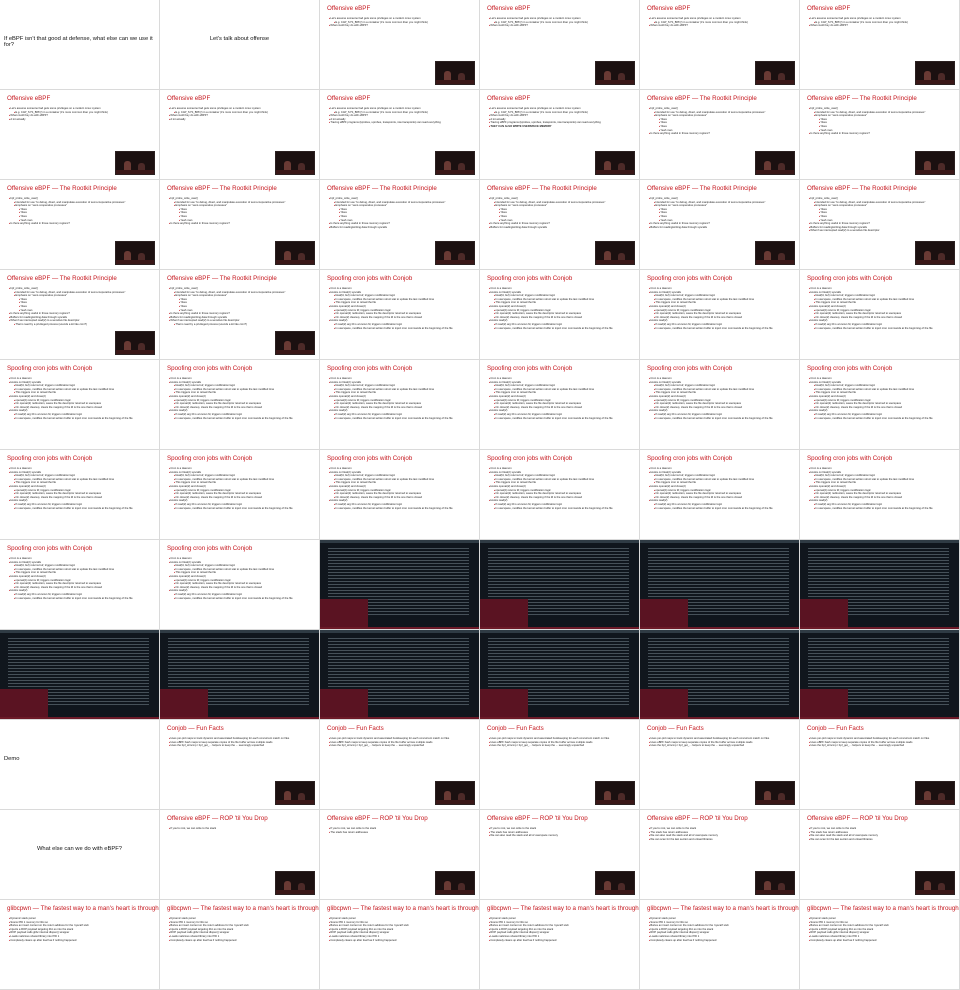  What do you see at coordinates (722, 397) in the screenshot?
I see `bullet-item: Hooks openat(2) and close(2)` at bounding box center [722, 397].